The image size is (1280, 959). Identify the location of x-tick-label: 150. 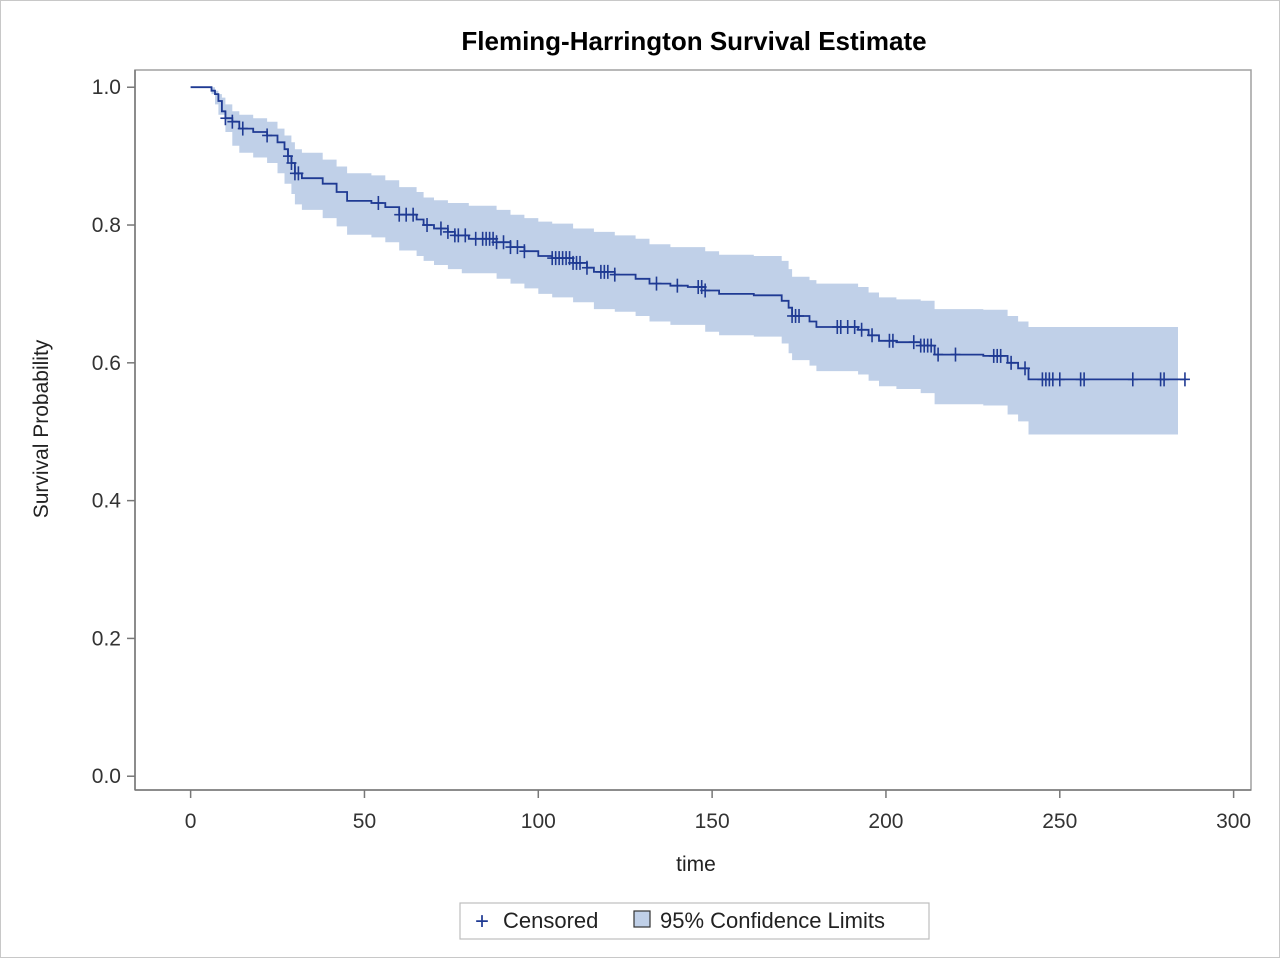
(712, 821).